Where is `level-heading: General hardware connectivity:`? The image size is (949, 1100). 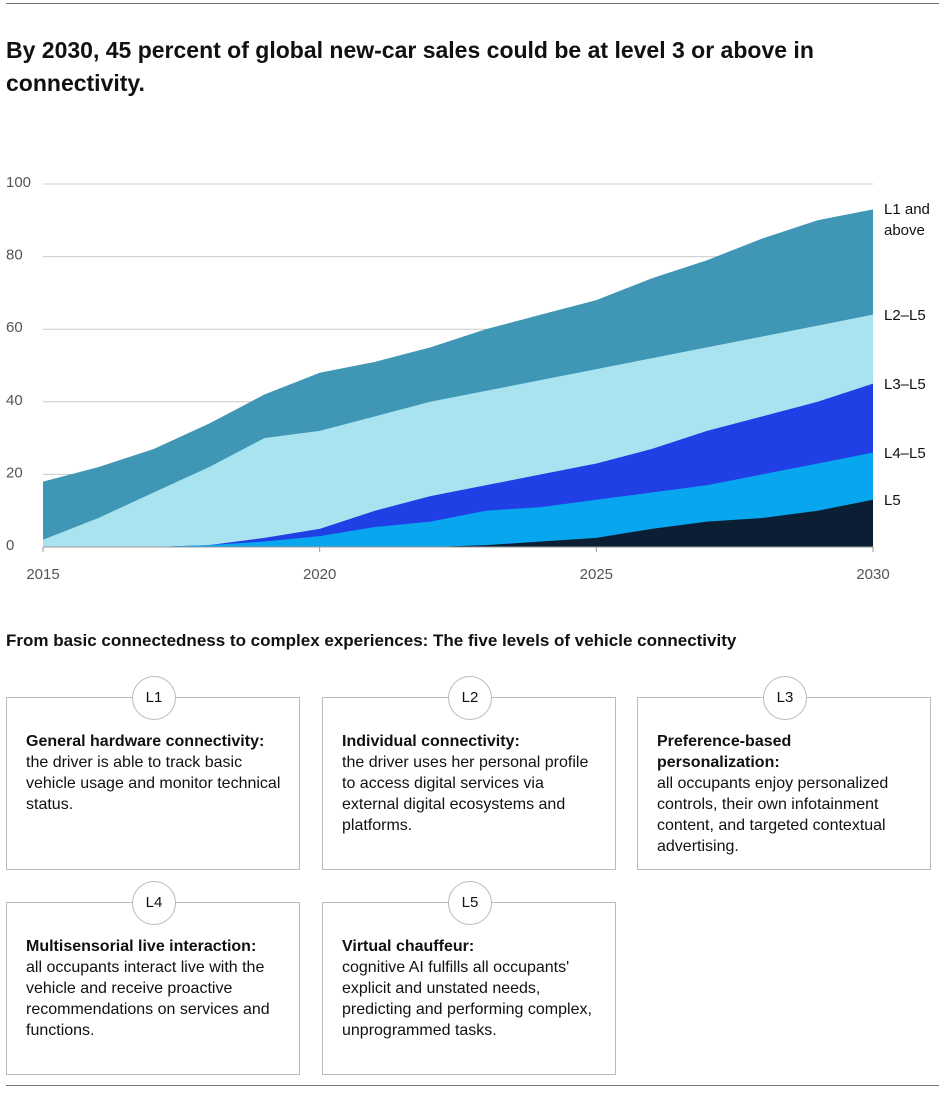 level-heading: General hardware connectivity: is located at coordinates (145, 741).